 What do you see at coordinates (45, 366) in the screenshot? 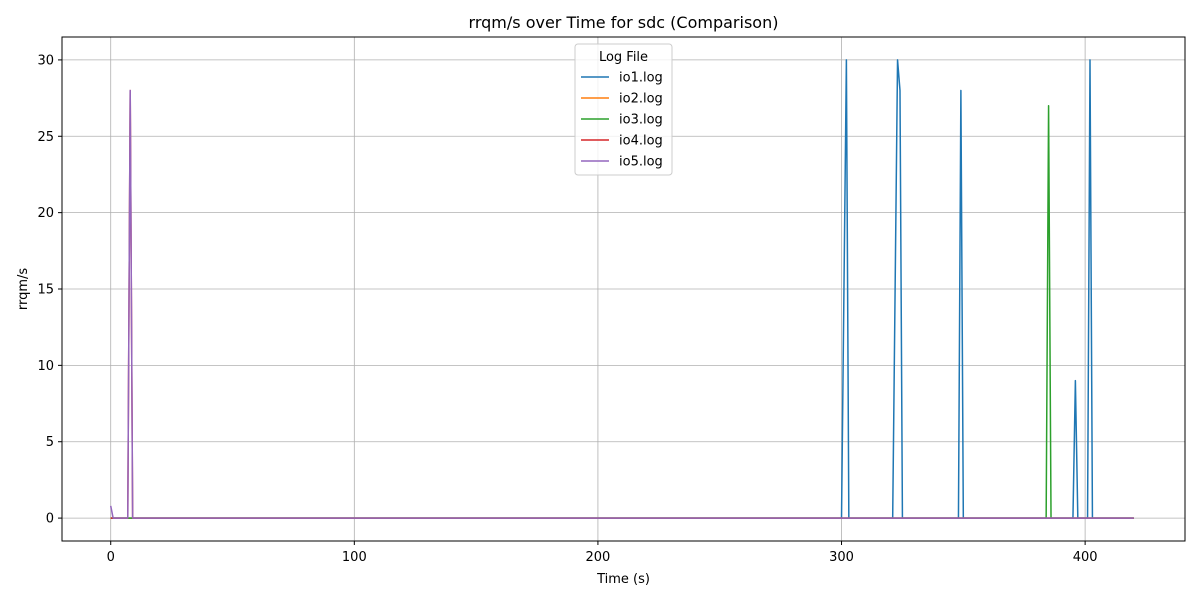
I see `y-tick-label: 10` at bounding box center [45, 366].